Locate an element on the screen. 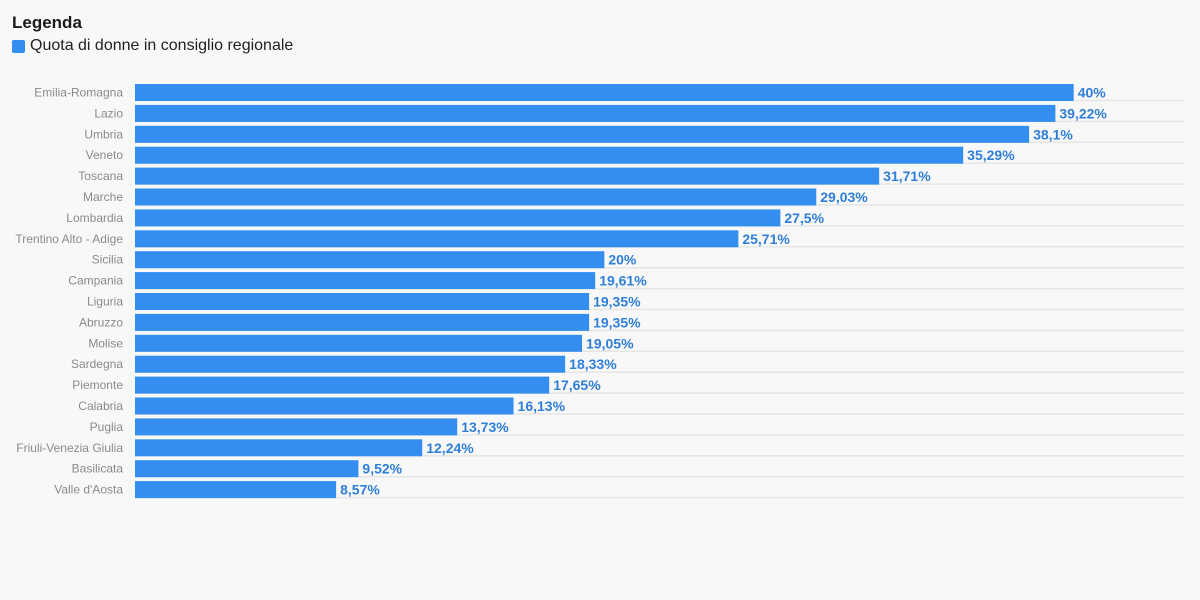 The width and height of the screenshot is (1200, 600). value-label: 25,71% is located at coordinates (766, 239).